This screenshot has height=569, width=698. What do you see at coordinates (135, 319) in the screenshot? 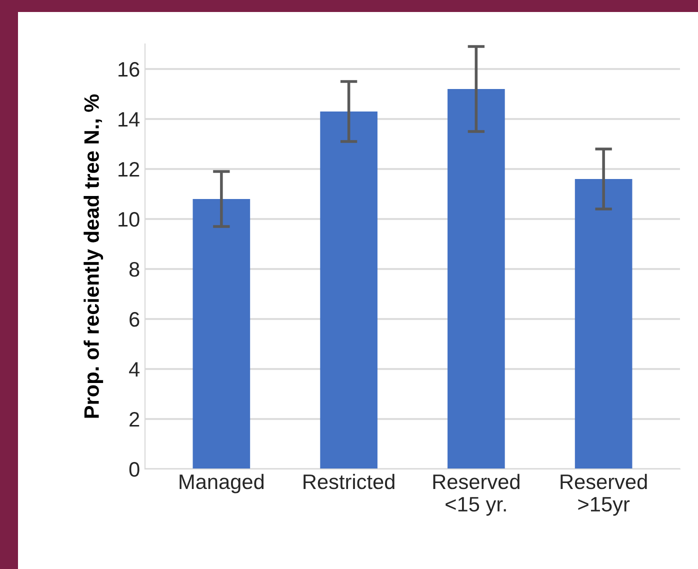
I see `y-tick-label: 6` at bounding box center [135, 319].